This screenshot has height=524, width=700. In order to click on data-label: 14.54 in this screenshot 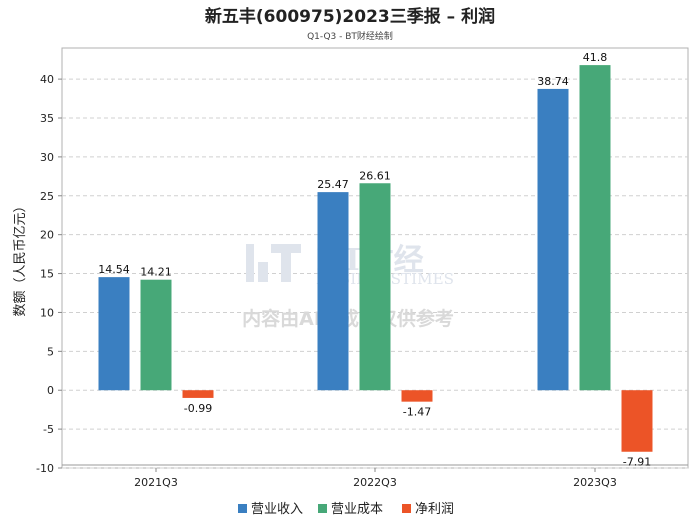, I will do `click(114, 269)`.